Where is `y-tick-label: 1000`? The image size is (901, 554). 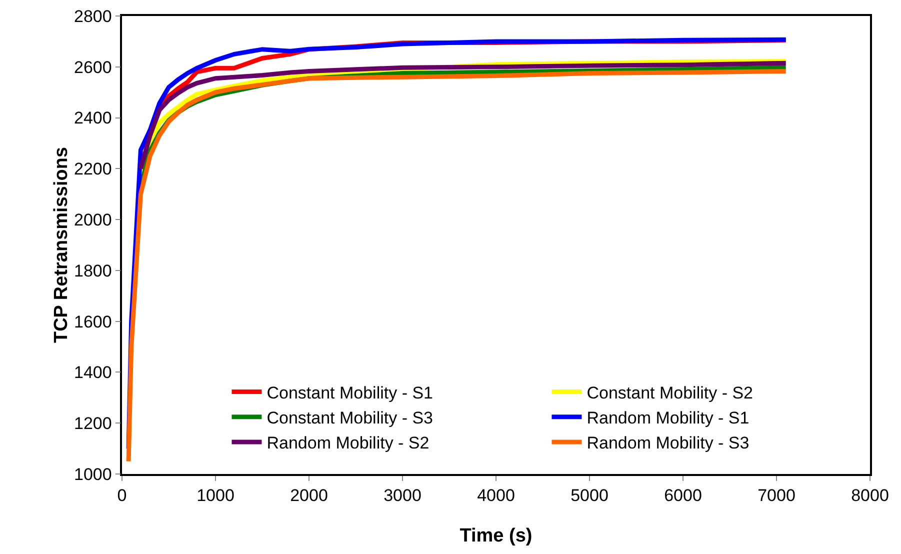
y-tick-label: 1000 is located at coordinates (93, 474).